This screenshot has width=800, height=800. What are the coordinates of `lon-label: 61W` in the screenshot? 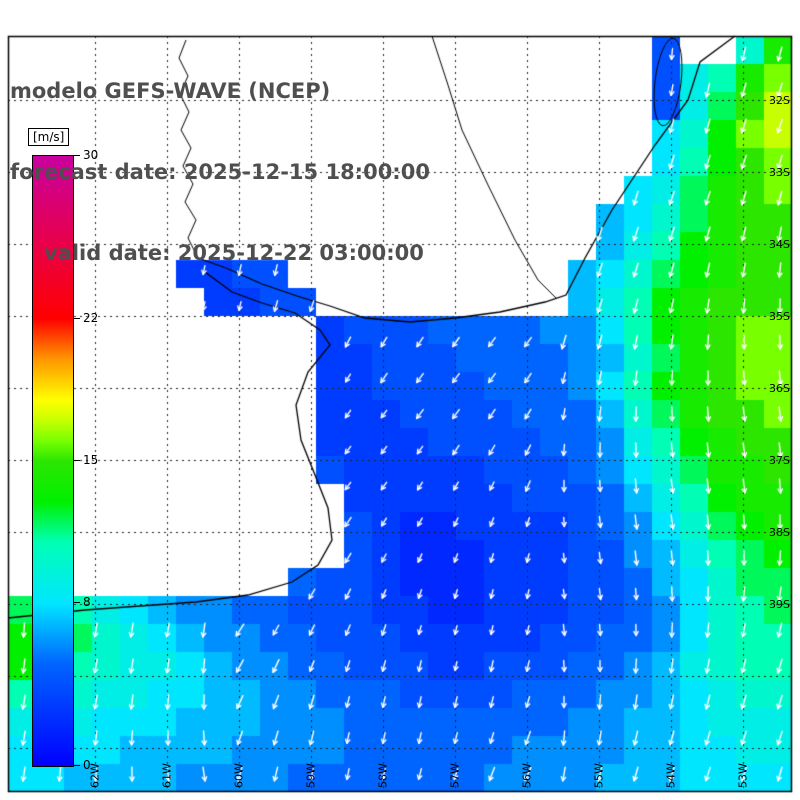 It's located at (167, 775).